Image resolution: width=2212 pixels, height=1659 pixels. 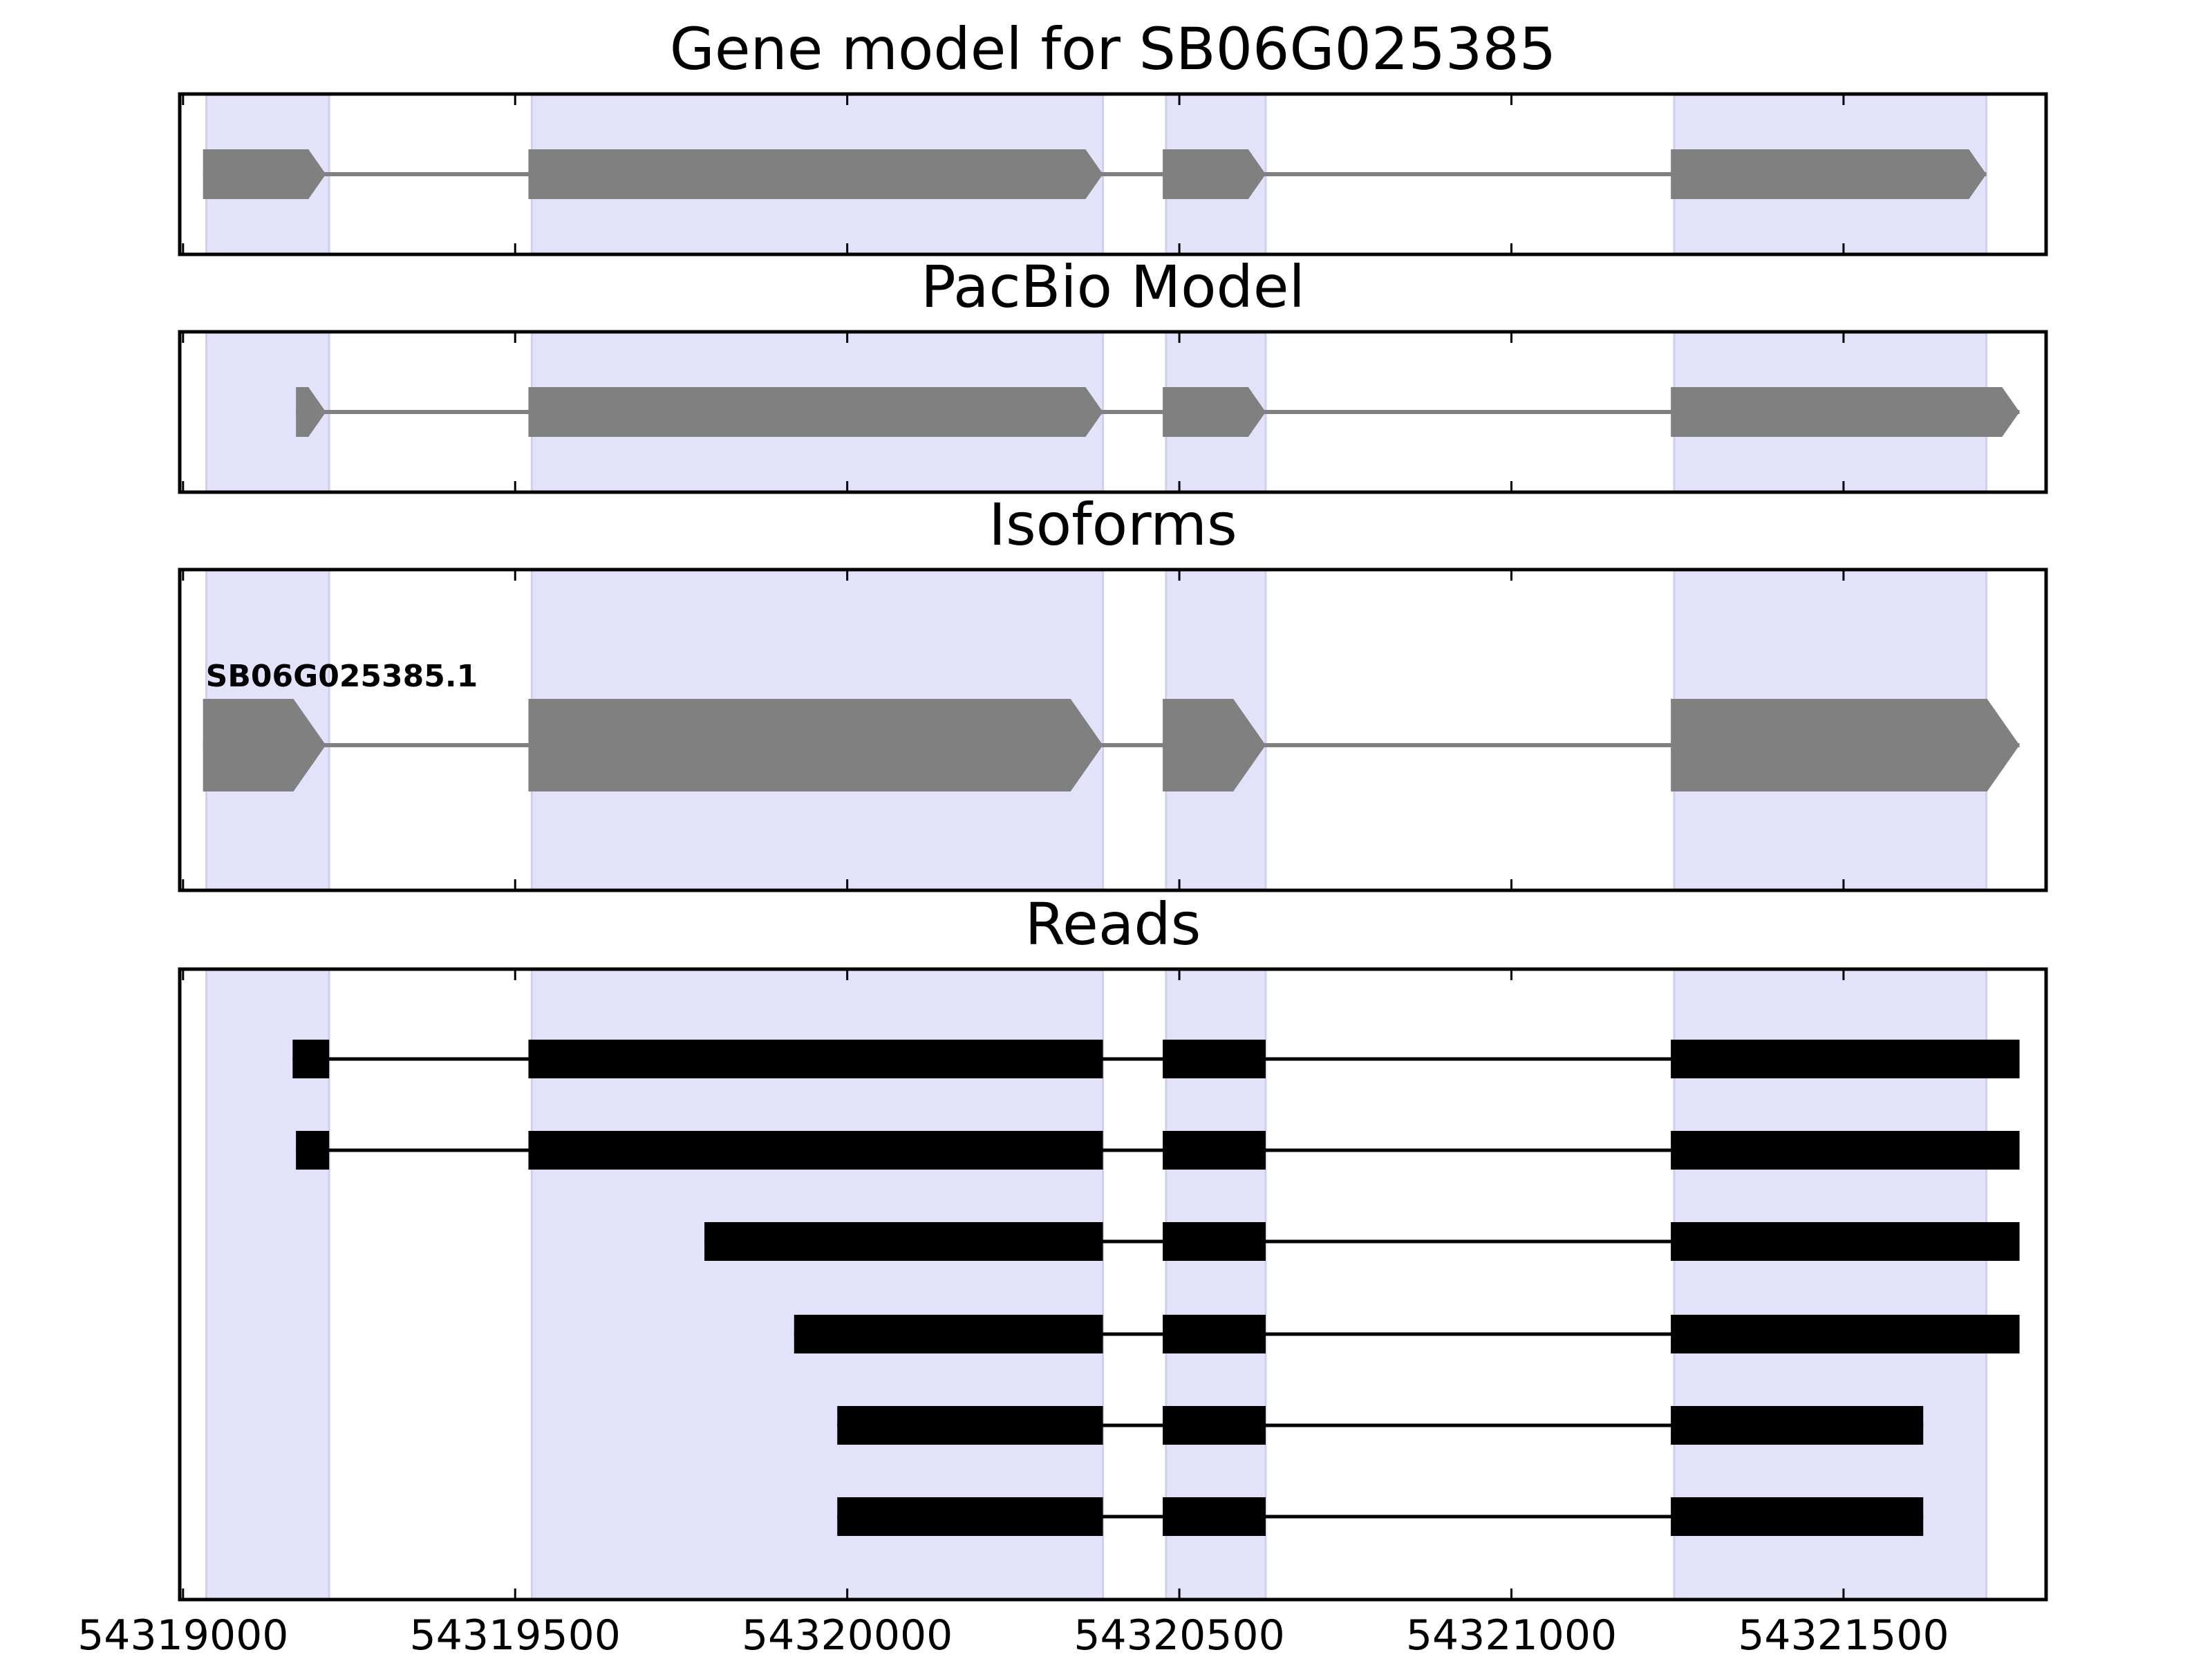 What do you see at coordinates (1844, 1635) in the screenshot?
I see `x-tick-label-5: 54321500` at bounding box center [1844, 1635].